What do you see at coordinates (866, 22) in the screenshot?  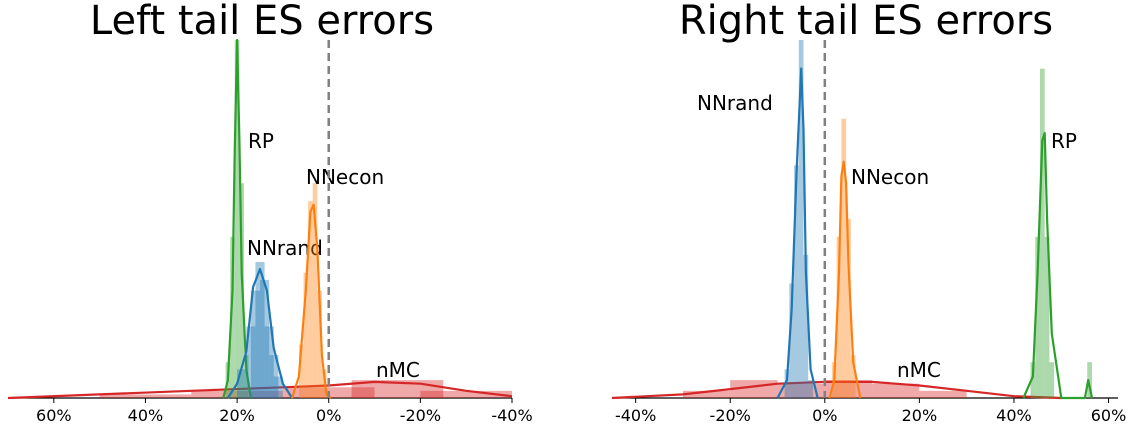 I see `right-chart-title: Right tail ES errors` at bounding box center [866, 22].